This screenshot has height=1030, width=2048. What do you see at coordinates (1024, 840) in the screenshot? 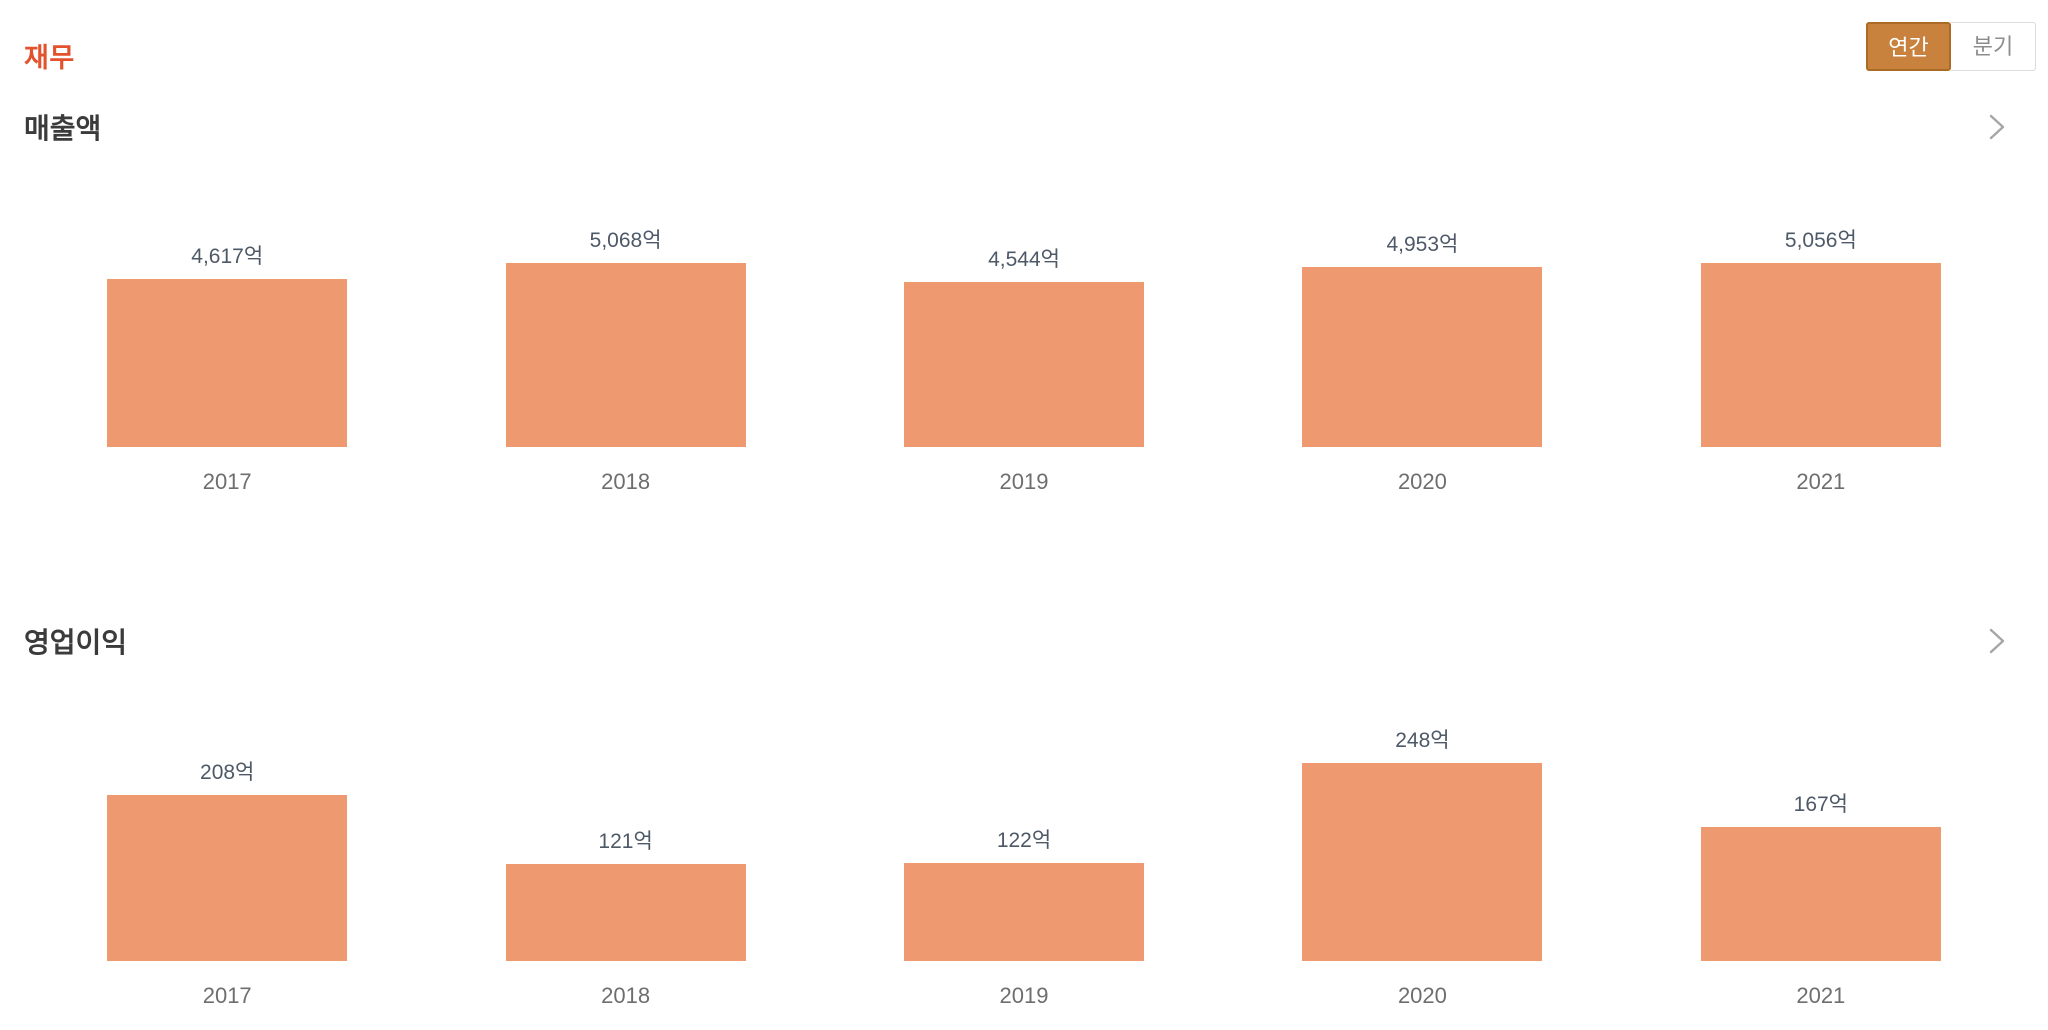
I see `bar-value-label: 122억` at bounding box center [1024, 840].